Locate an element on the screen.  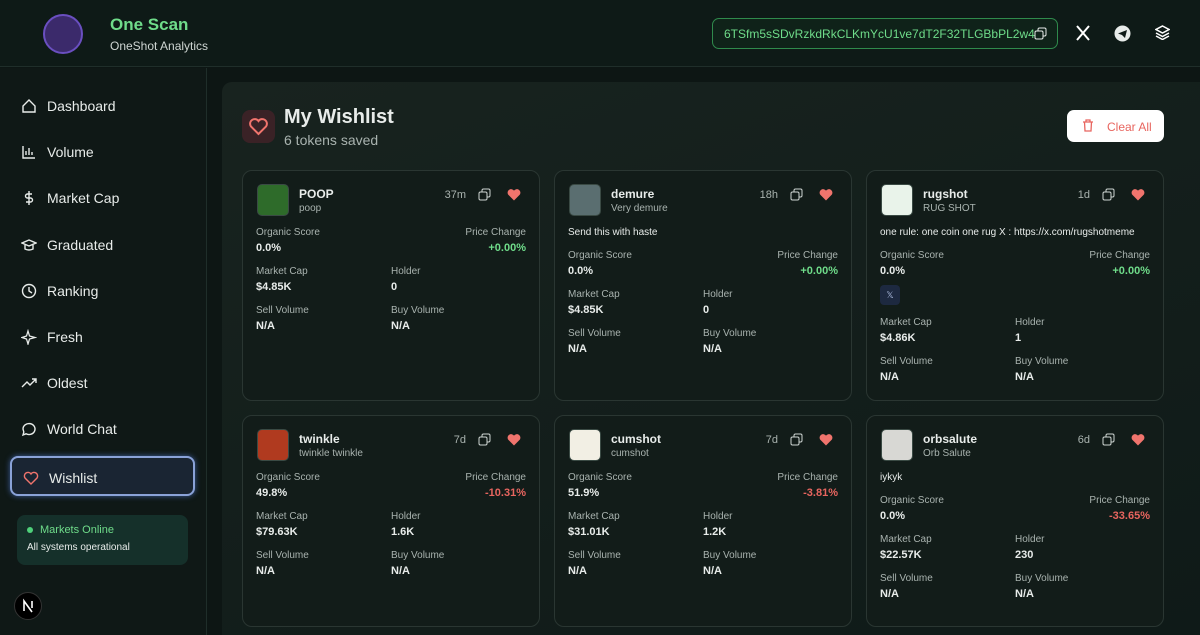
nav-item: Fresh is located at coordinates (102, 337).